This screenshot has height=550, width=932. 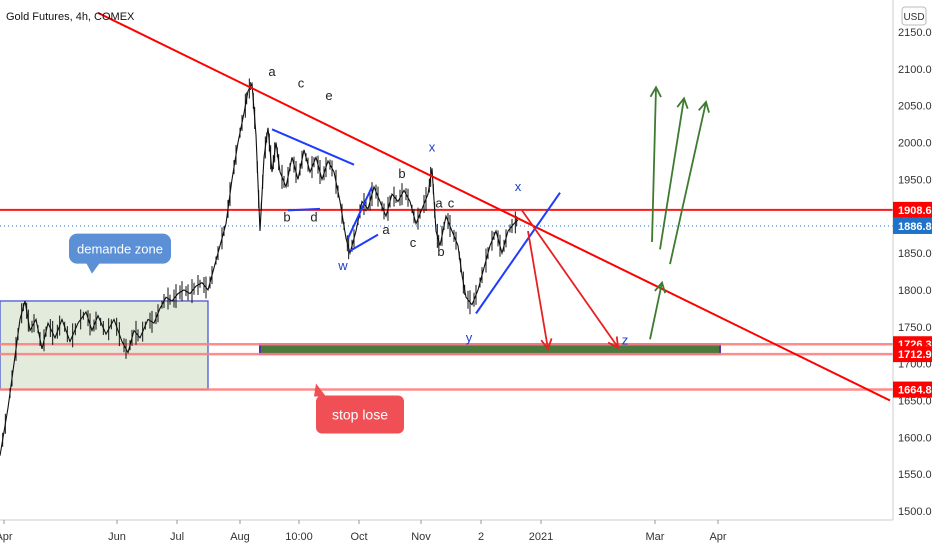 What do you see at coordinates (915, 254) in the screenshot?
I see `y-tick-label: 1850.0` at bounding box center [915, 254].